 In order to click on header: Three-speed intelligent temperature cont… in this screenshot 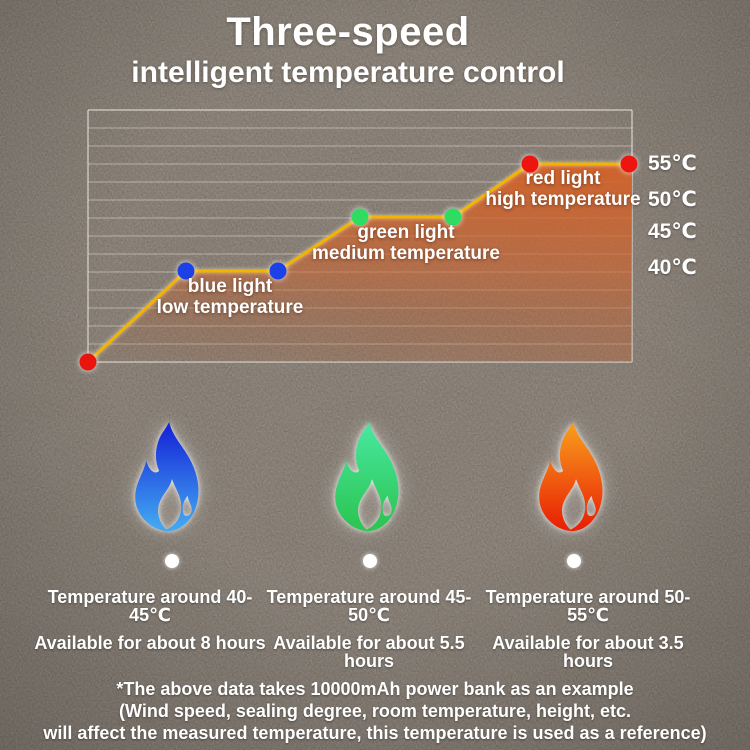, I will do `click(348, 50)`.